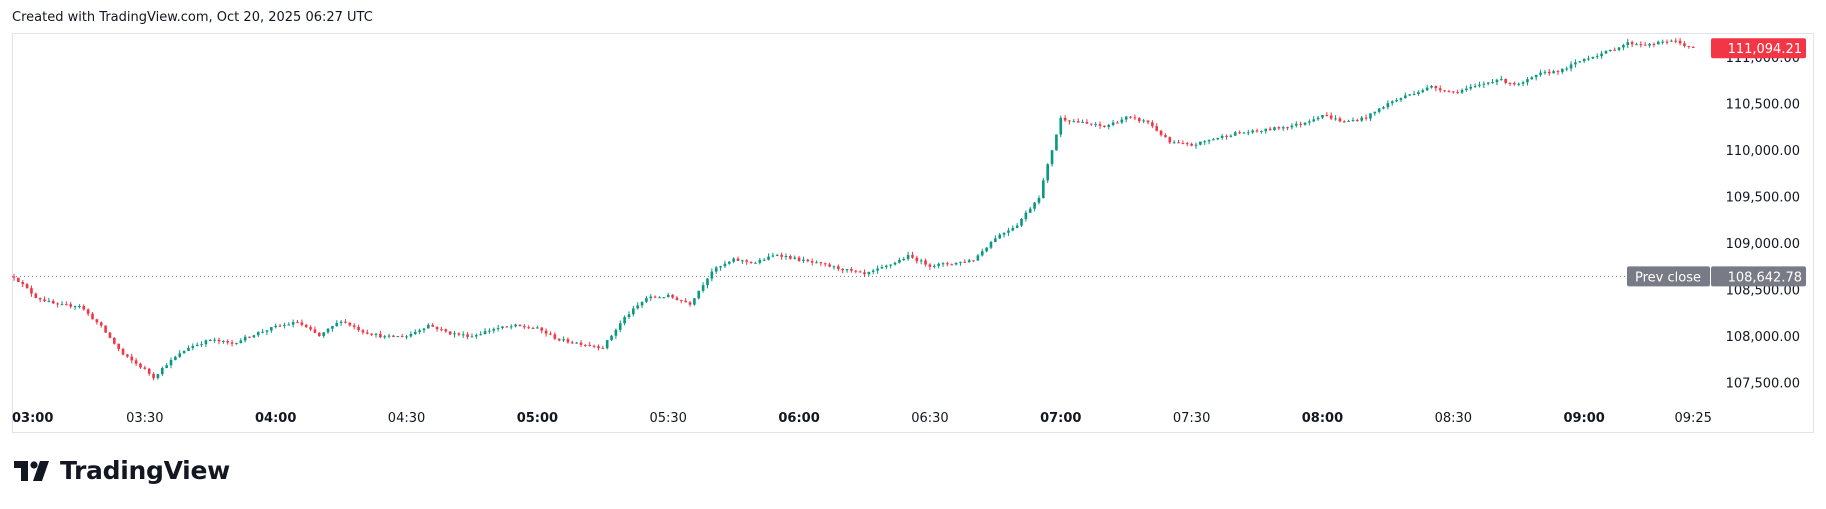  Describe the element at coordinates (122, 470) in the screenshot. I see `tradingview-logo: TradingView` at that location.